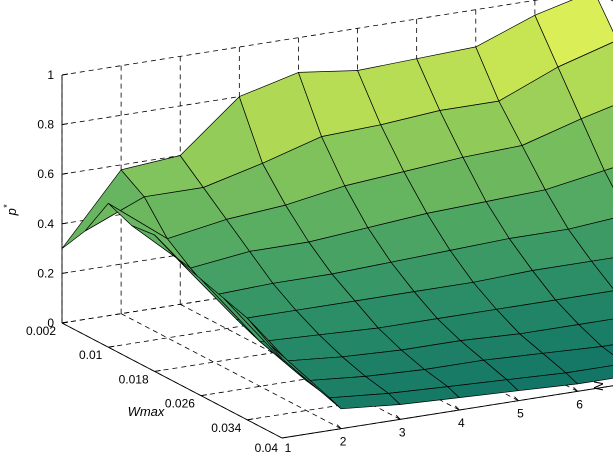 The image size is (613, 453). I want to click on z-tick-label: 0.6, so click(45, 174).